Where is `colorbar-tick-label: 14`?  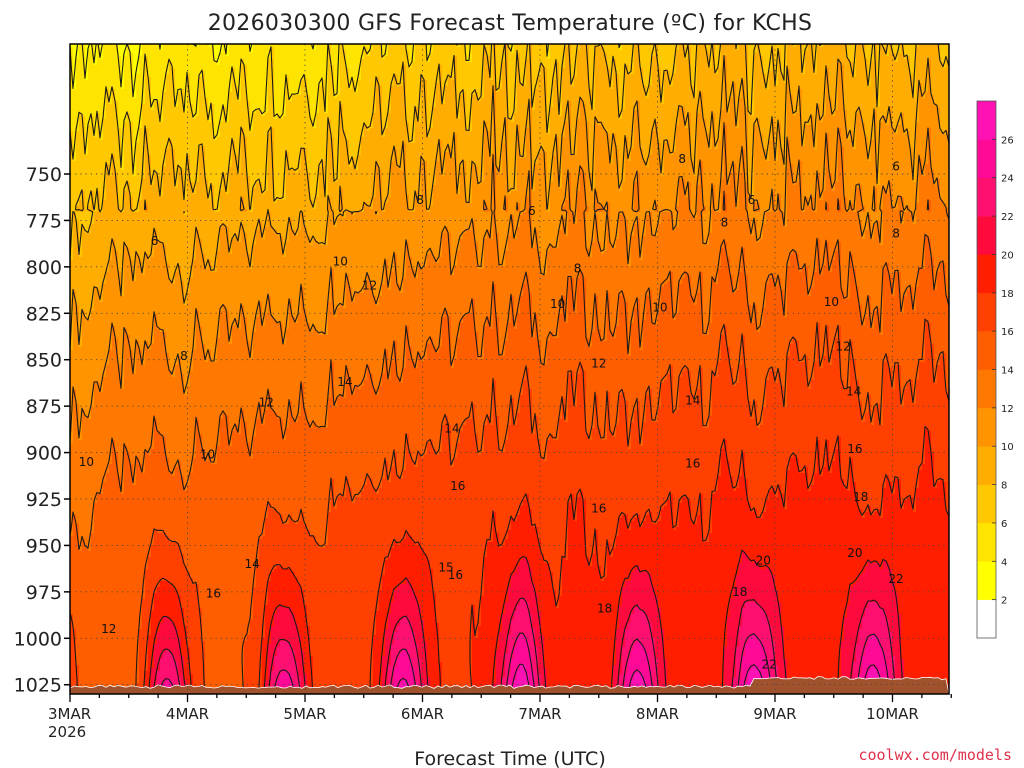
colorbar-tick-label: 14 is located at coordinates (1007, 371).